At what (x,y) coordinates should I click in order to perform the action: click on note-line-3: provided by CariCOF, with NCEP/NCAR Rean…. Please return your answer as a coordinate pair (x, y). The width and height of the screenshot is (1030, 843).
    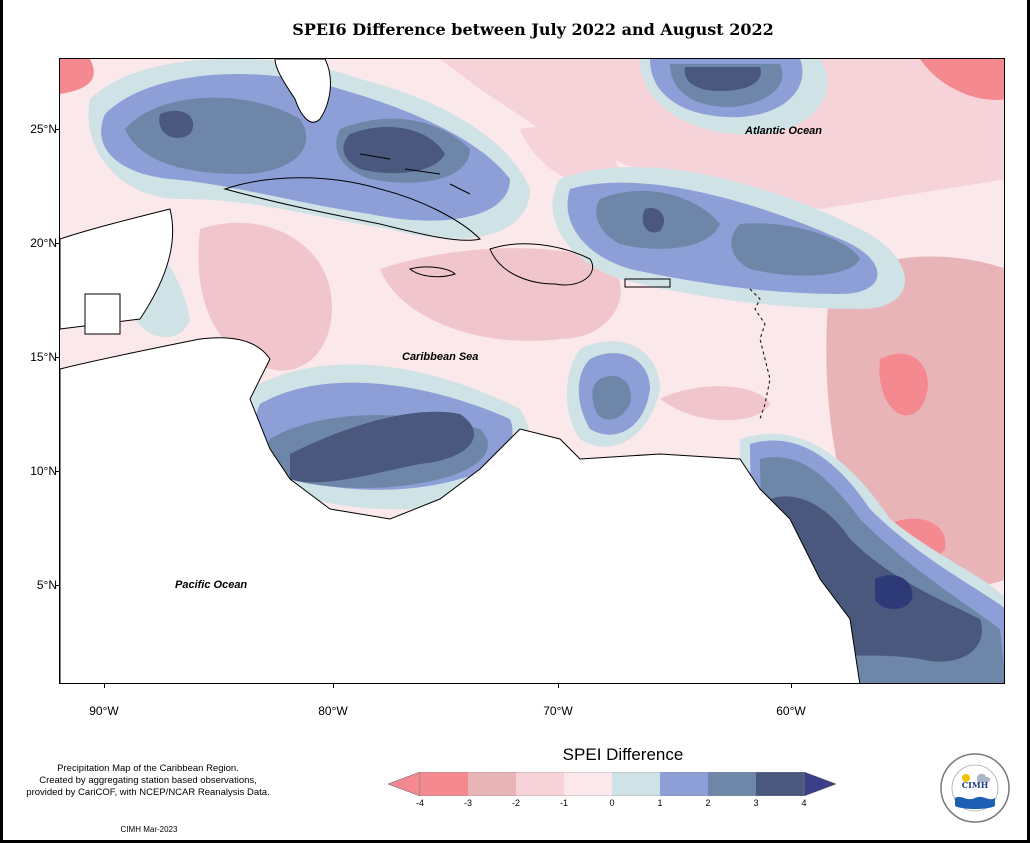
    Looking at the image, I should click on (148, 792).